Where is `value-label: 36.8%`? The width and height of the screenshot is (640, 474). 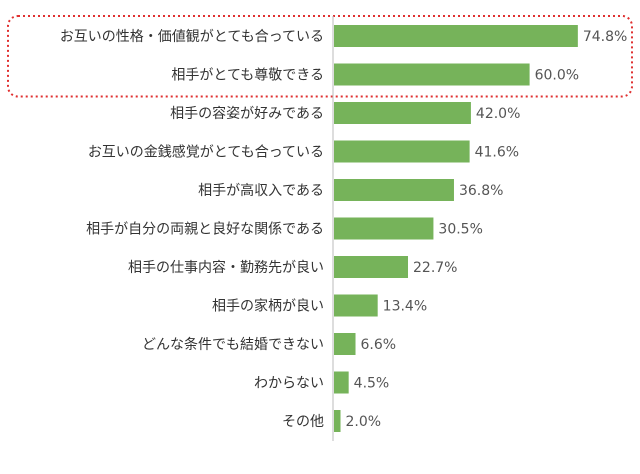
value-label: 36.8% is located at coordinates (481, 191).